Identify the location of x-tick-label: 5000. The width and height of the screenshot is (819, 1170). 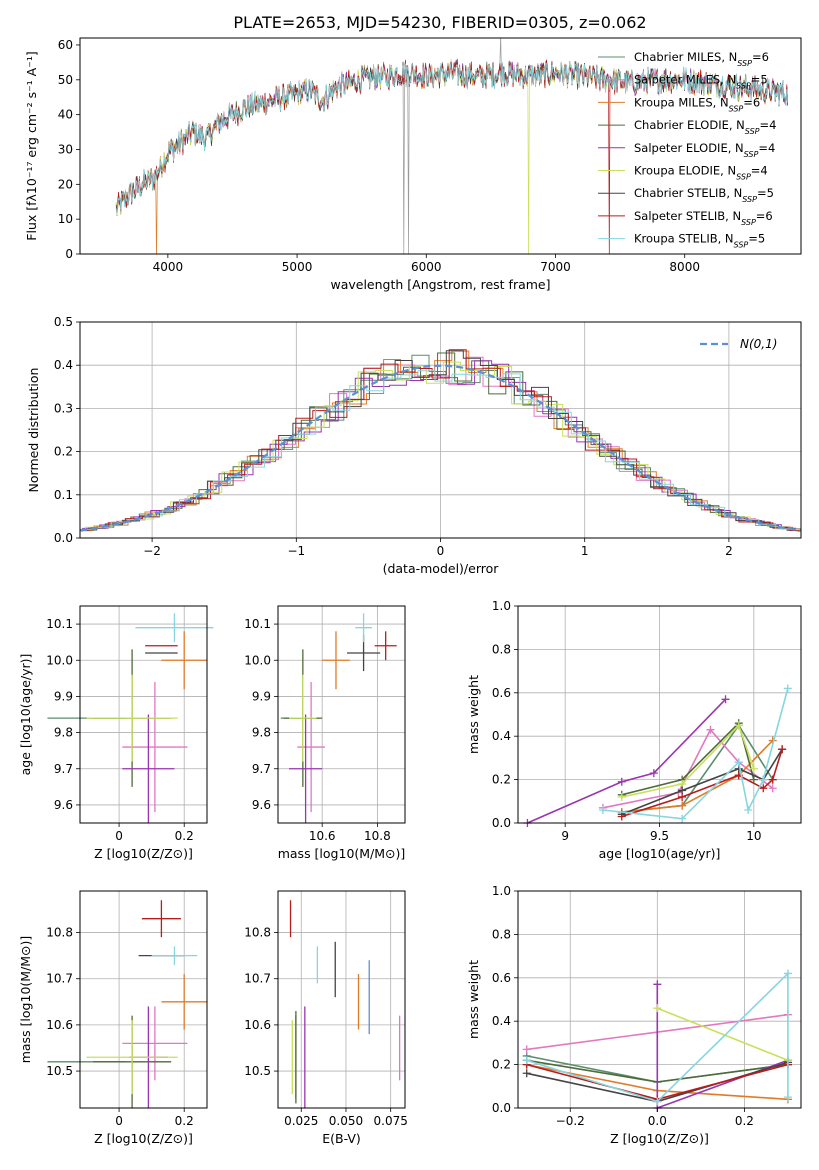
(297, 267).